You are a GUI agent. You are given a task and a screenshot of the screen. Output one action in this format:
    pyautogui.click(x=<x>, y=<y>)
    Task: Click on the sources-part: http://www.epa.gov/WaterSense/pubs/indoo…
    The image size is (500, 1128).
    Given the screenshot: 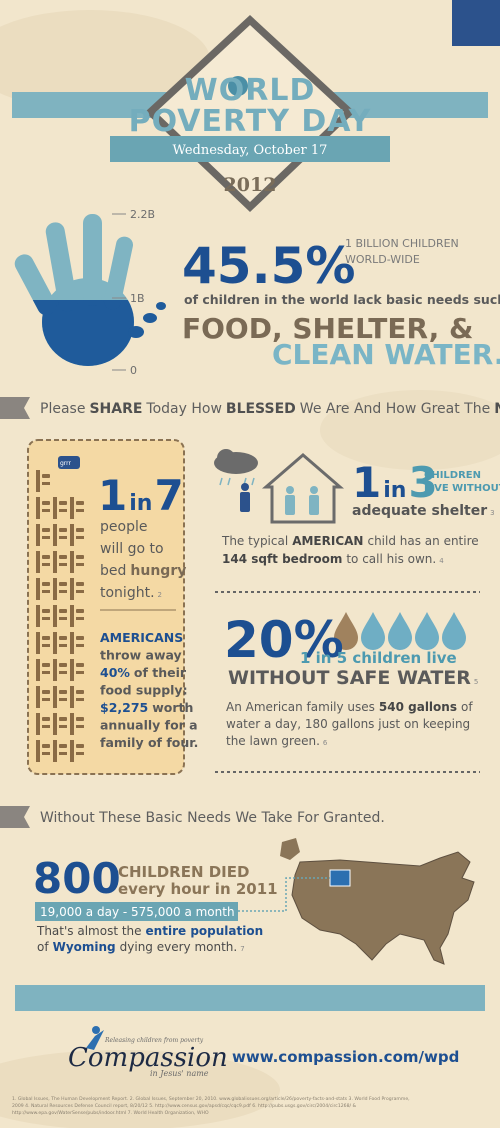 What is the action you would take?
    pyautogui.click(x=110, y=1113)
    